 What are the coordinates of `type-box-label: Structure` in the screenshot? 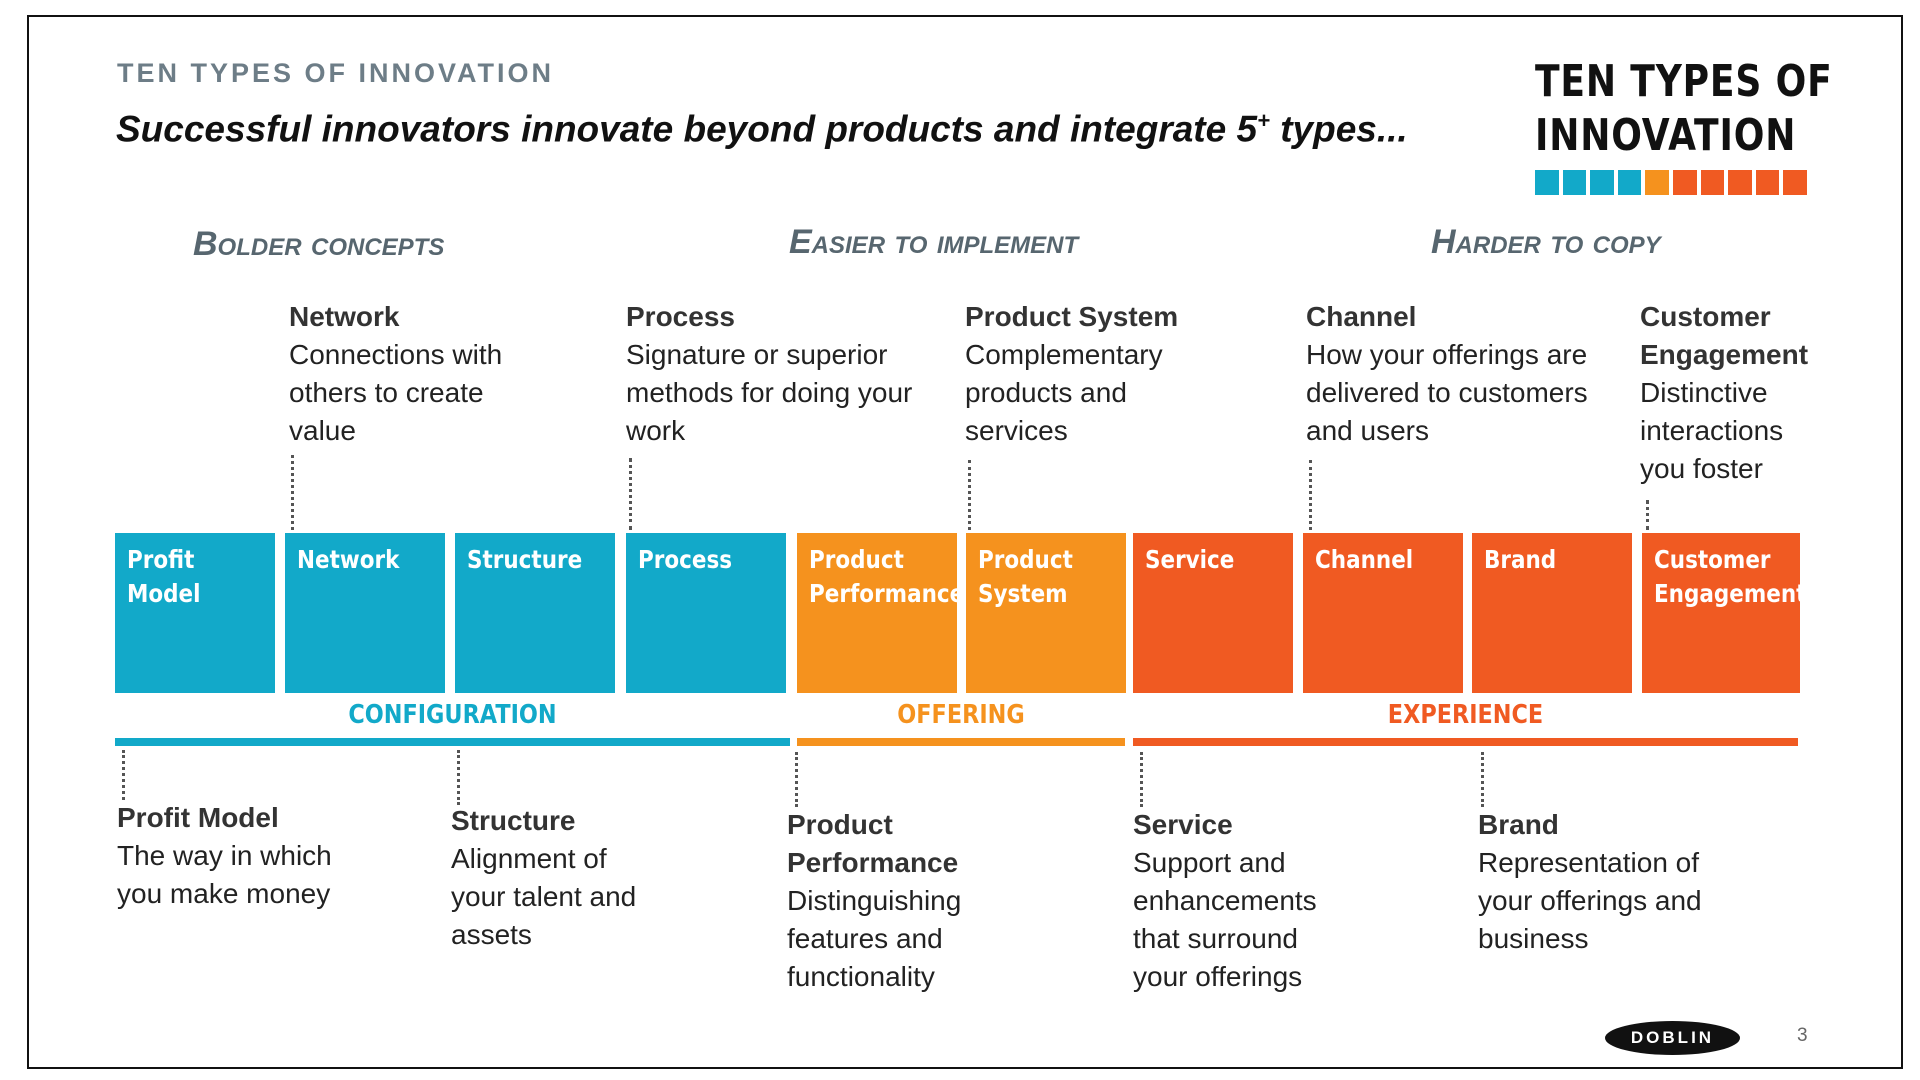 It's located at (525, 559).